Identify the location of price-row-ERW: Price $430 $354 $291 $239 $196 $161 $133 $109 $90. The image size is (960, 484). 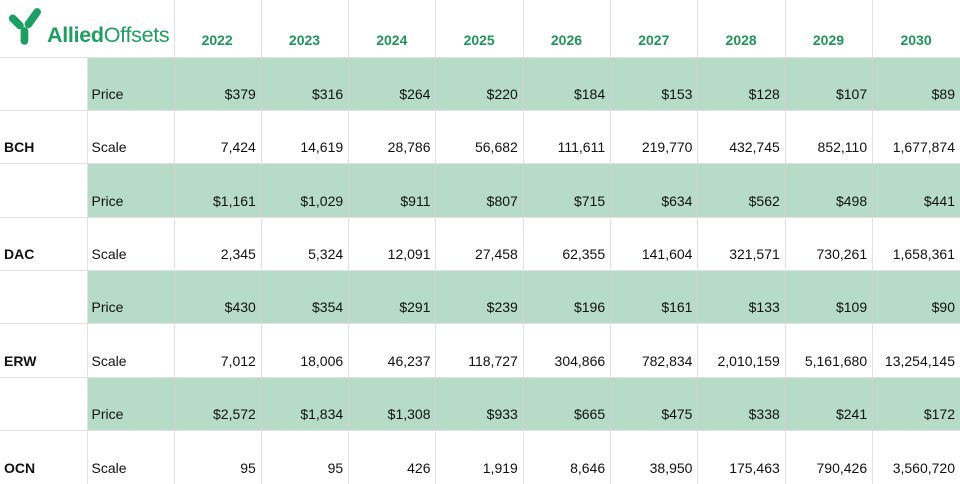
(480, 297).